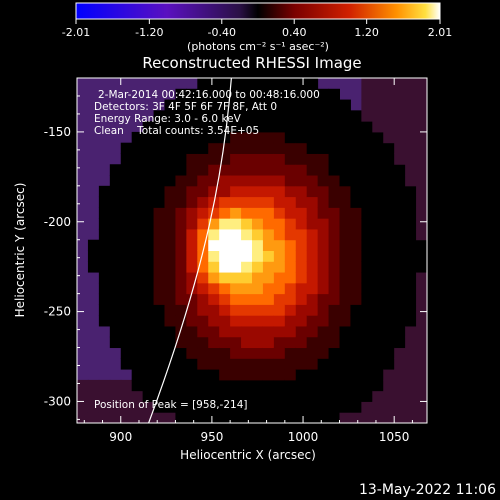 This screenshot has height=500, width=500. What do you see at coordinates (57, 132) in the screenshot?
I see `y-tick-label: -150` at bounding box center [57, 132].